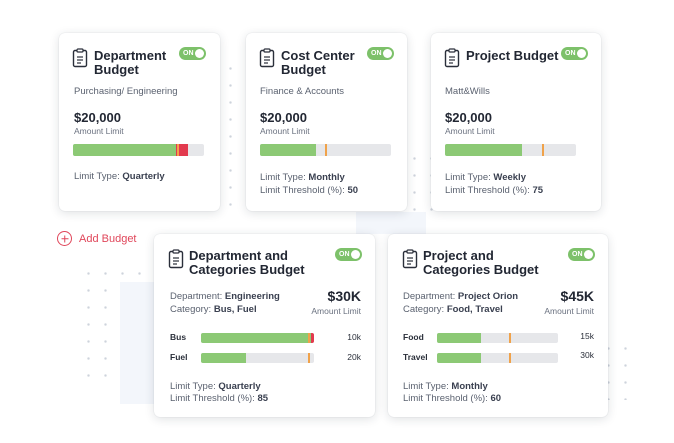  What do you see at coordinates (130, 62) in the screenshot?
I see `card-title: Department Budget` at bounding box center [130, 62].